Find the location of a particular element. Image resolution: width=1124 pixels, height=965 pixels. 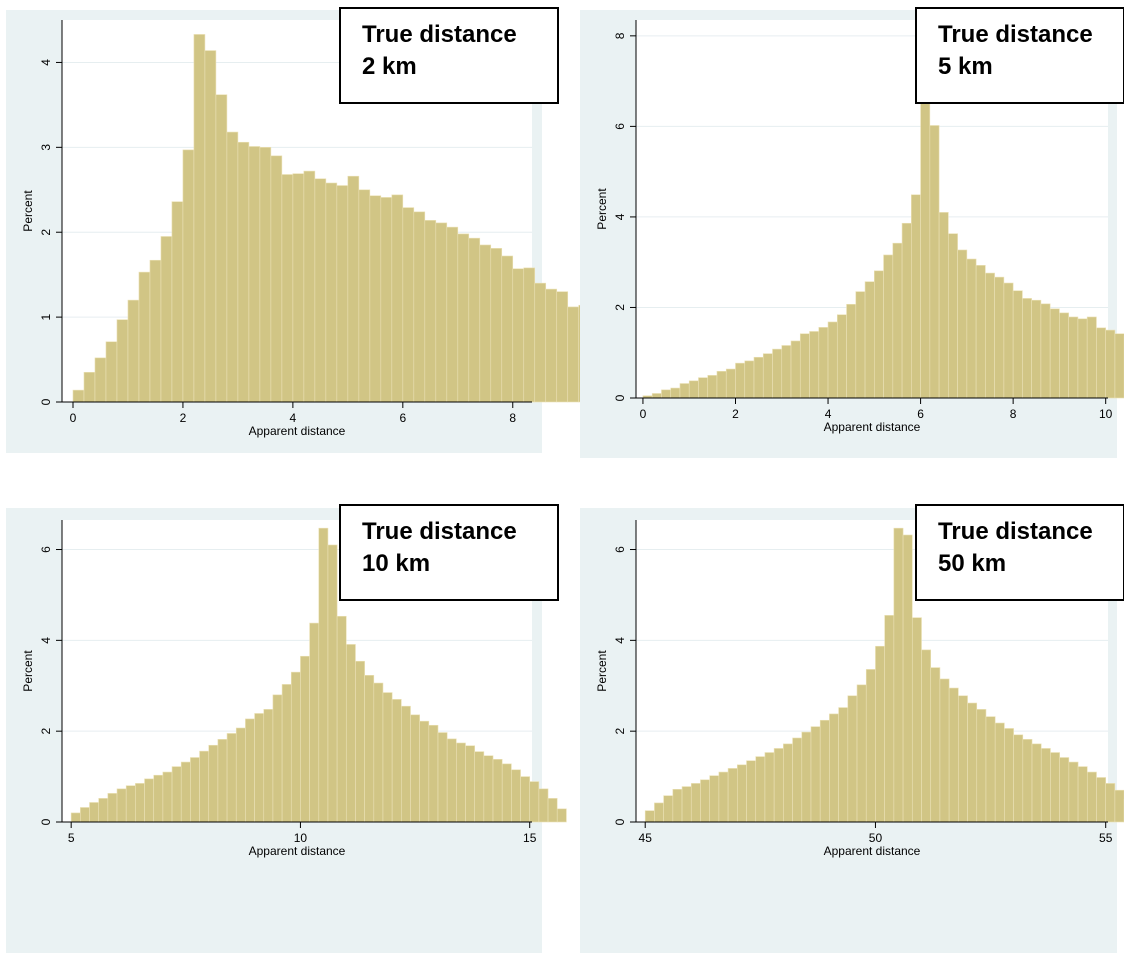

annotation-text: 5 km is located at coordinates (965, 66).